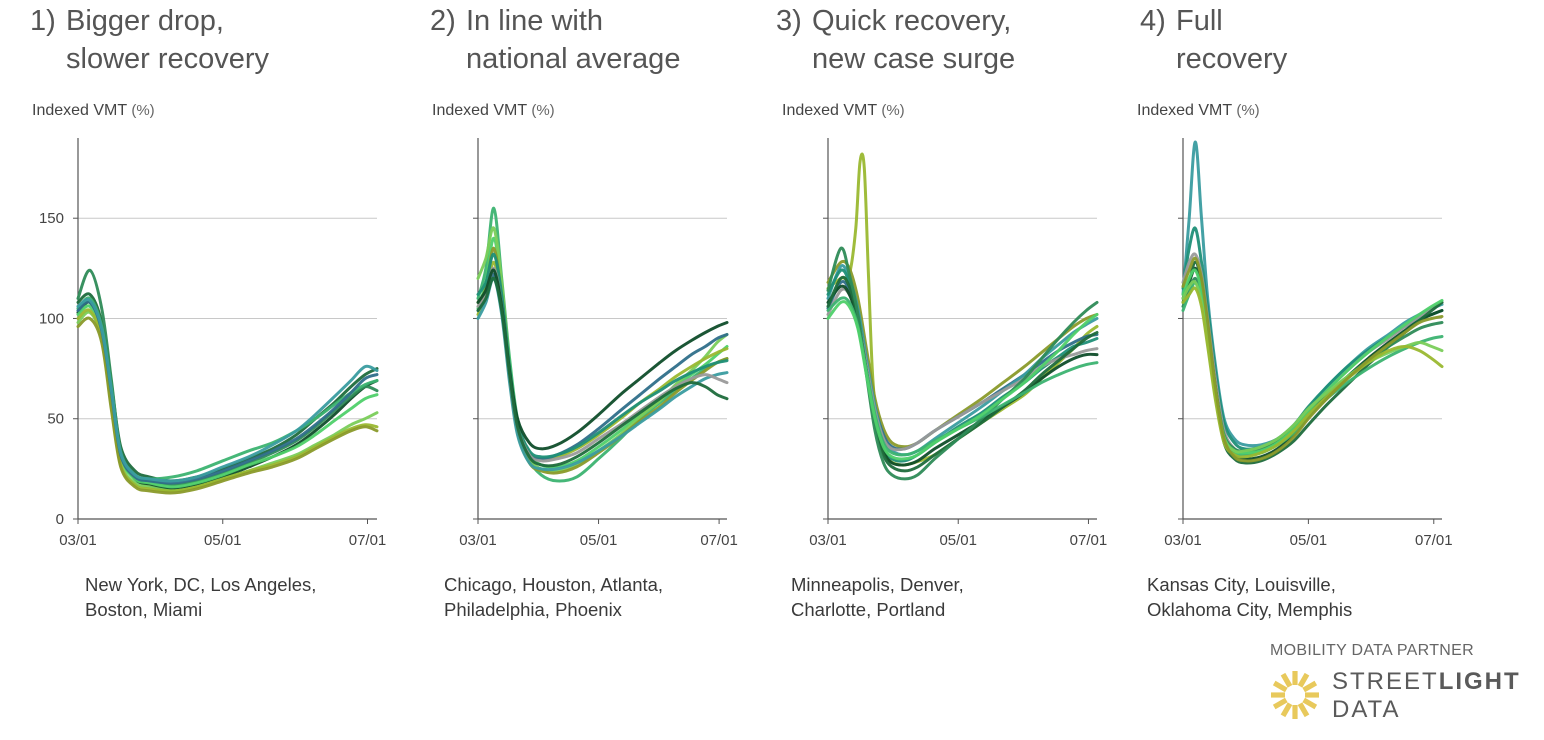  Describe the element at coordinates (914, 59) in the screenshot. I see `panel-title-line2: new case surge` at that location.